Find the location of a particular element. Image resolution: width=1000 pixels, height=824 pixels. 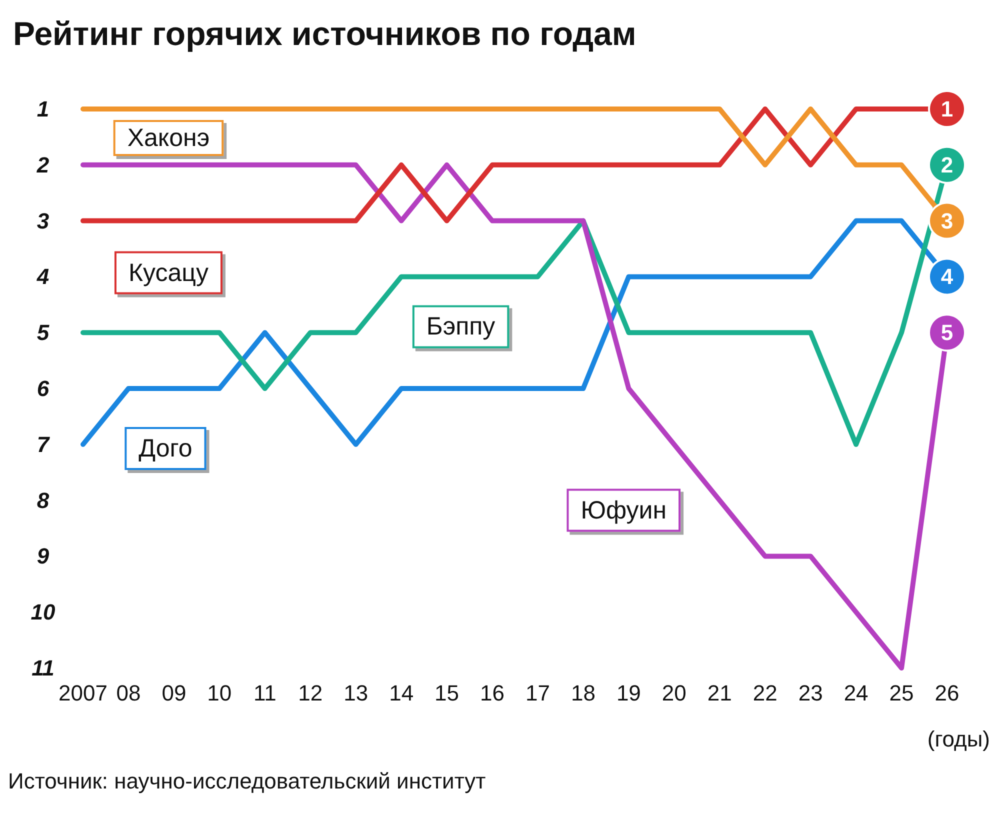

x-tick-label: 08 is located at coordinates (128, 693).